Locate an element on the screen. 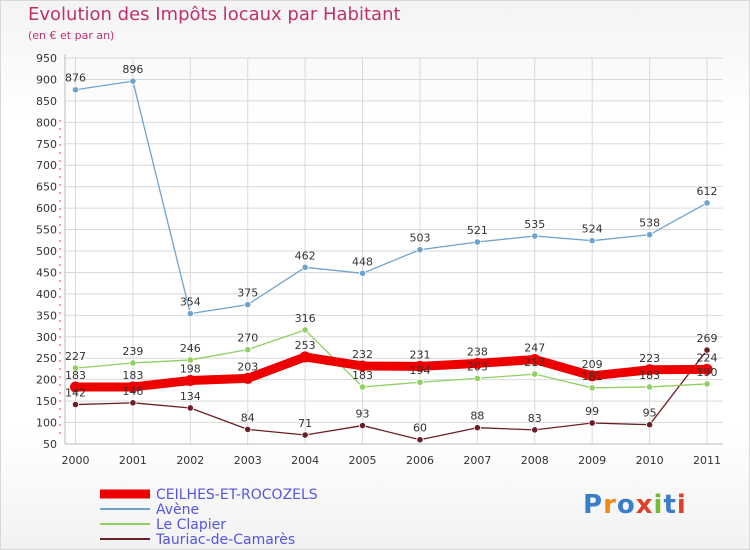 The height and width of the screenshot is (550, 750). logo-letter: x is located at coordinates (644, 505).